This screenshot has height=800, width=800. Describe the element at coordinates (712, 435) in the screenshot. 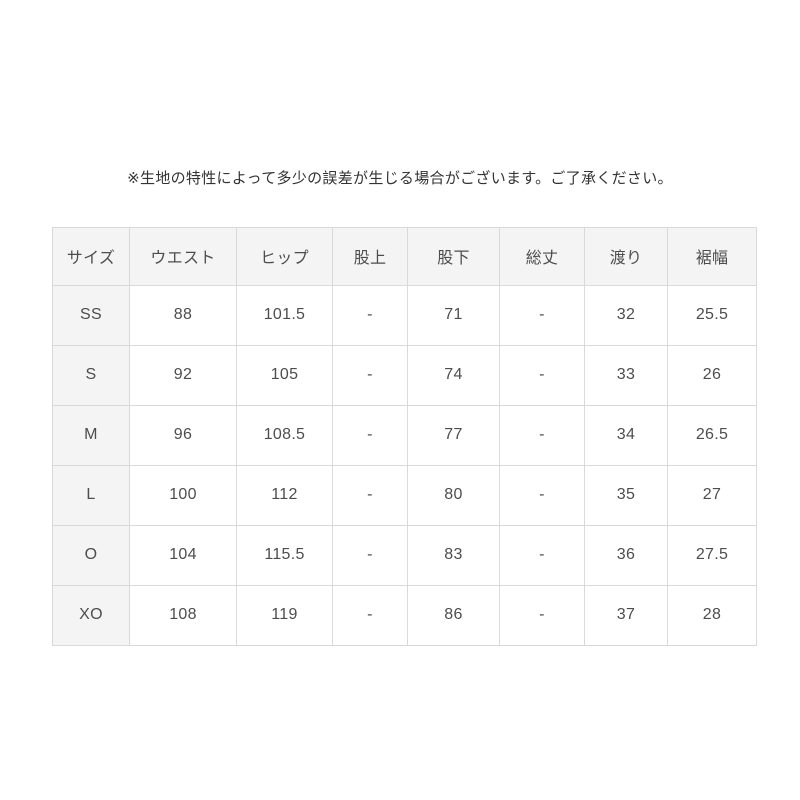

I see `hem-width-cell: 26.5` at that location.